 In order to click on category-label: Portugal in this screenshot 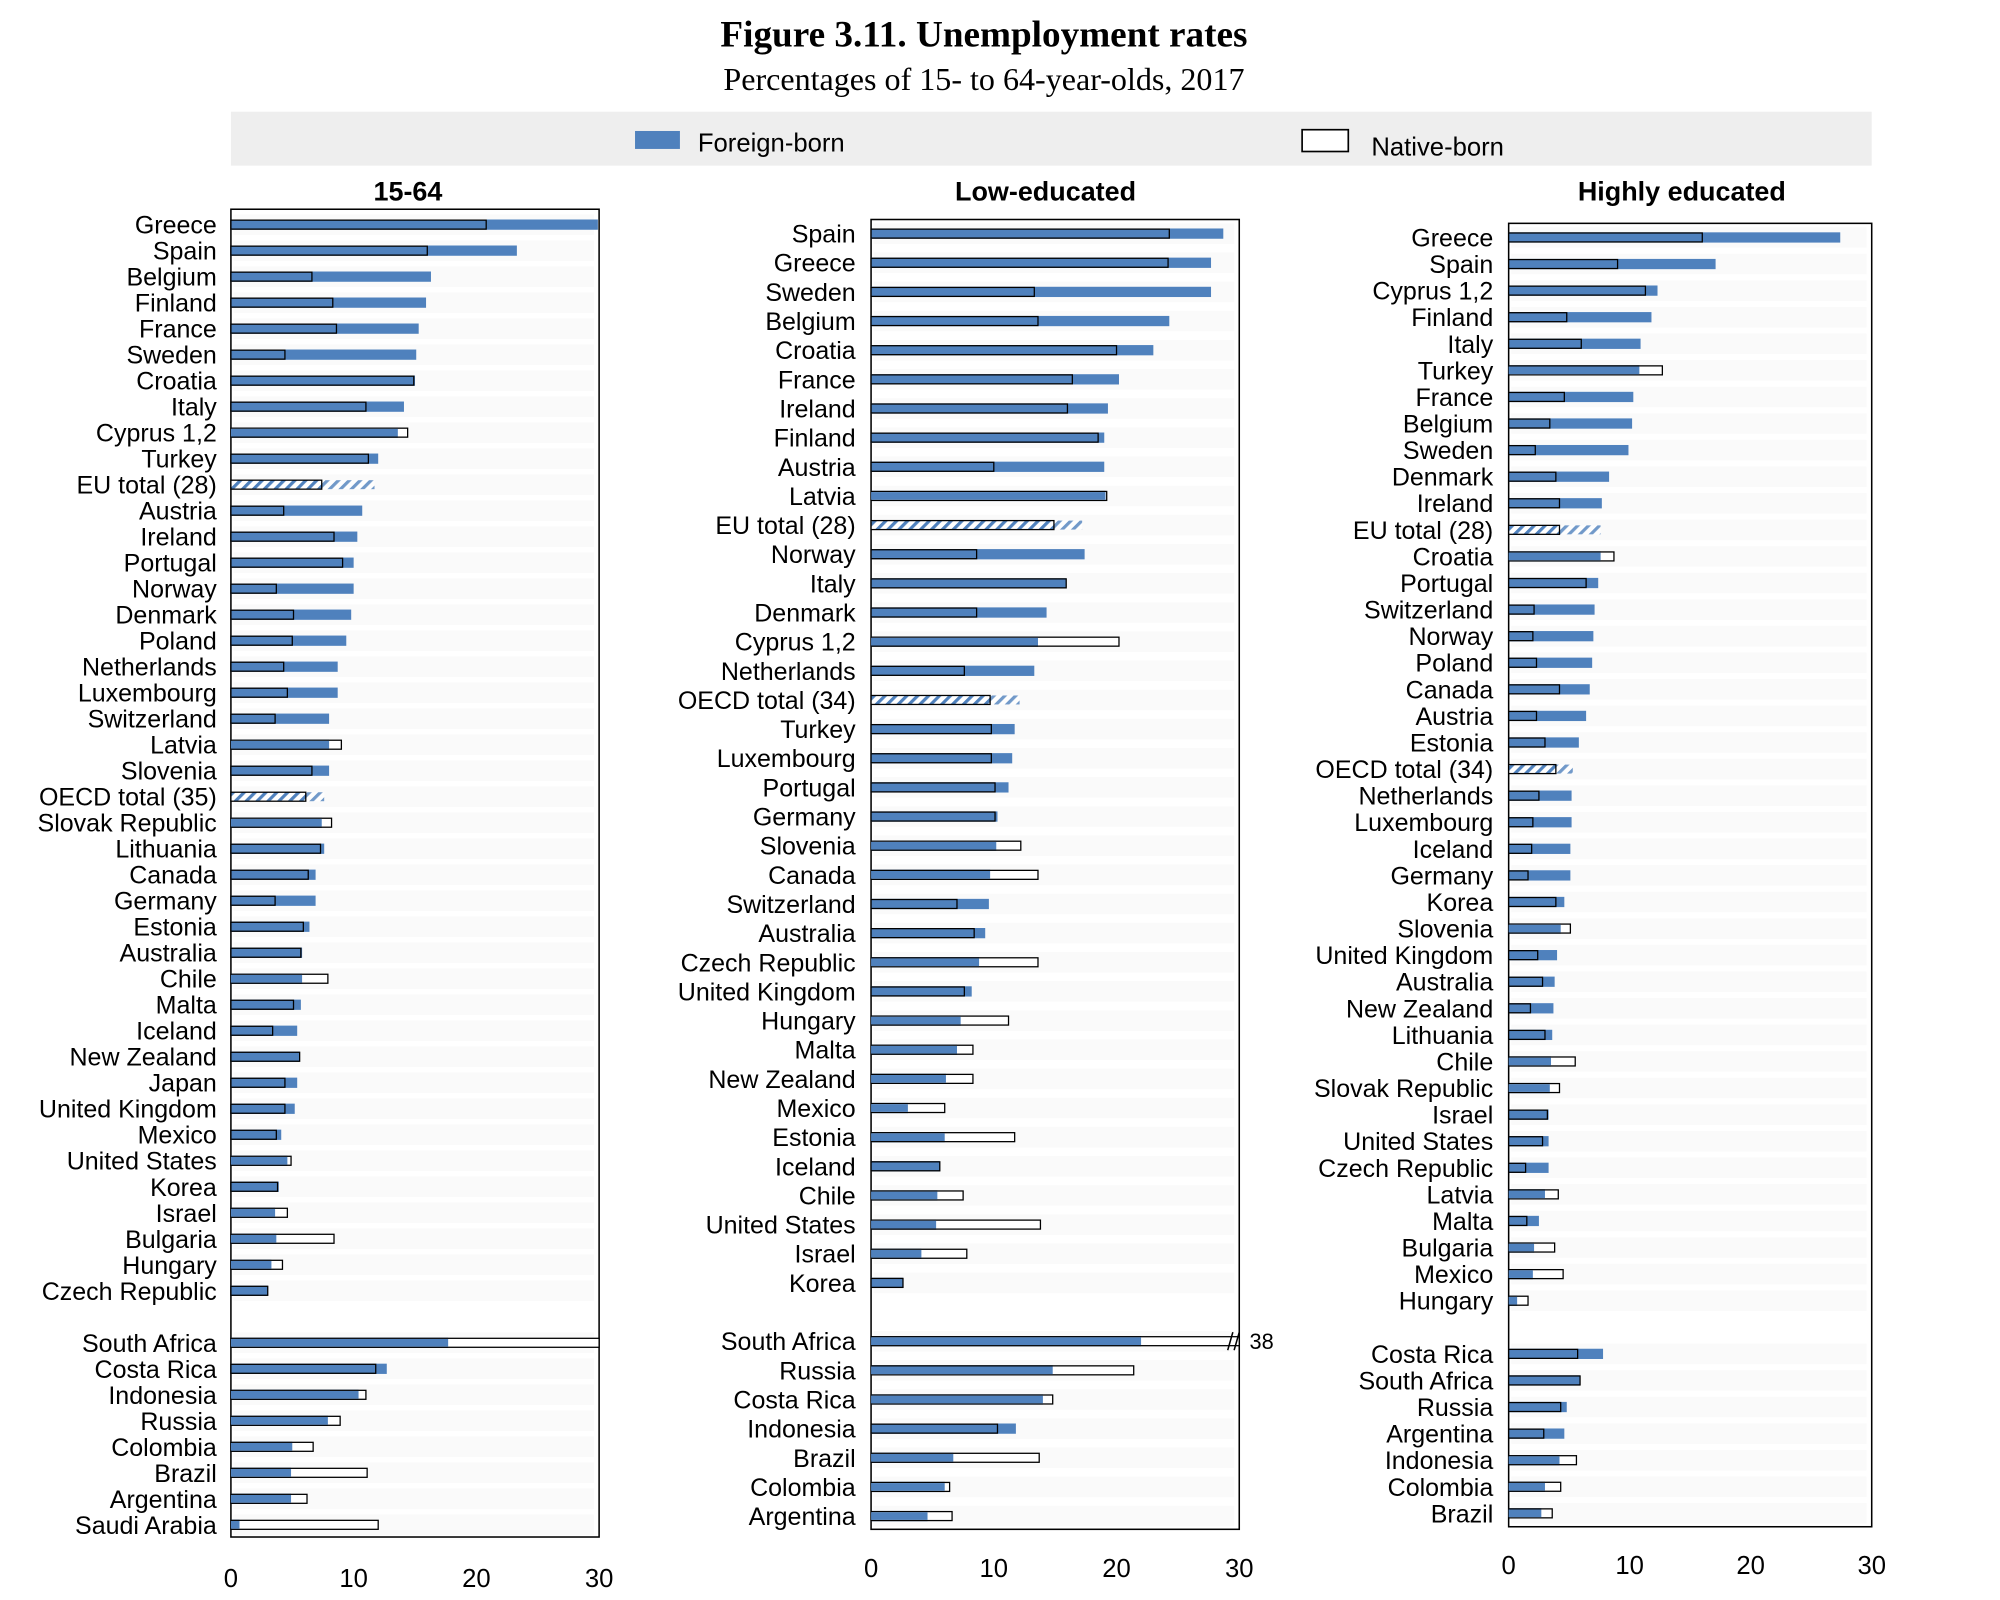, I will do `click(170, 564)`.